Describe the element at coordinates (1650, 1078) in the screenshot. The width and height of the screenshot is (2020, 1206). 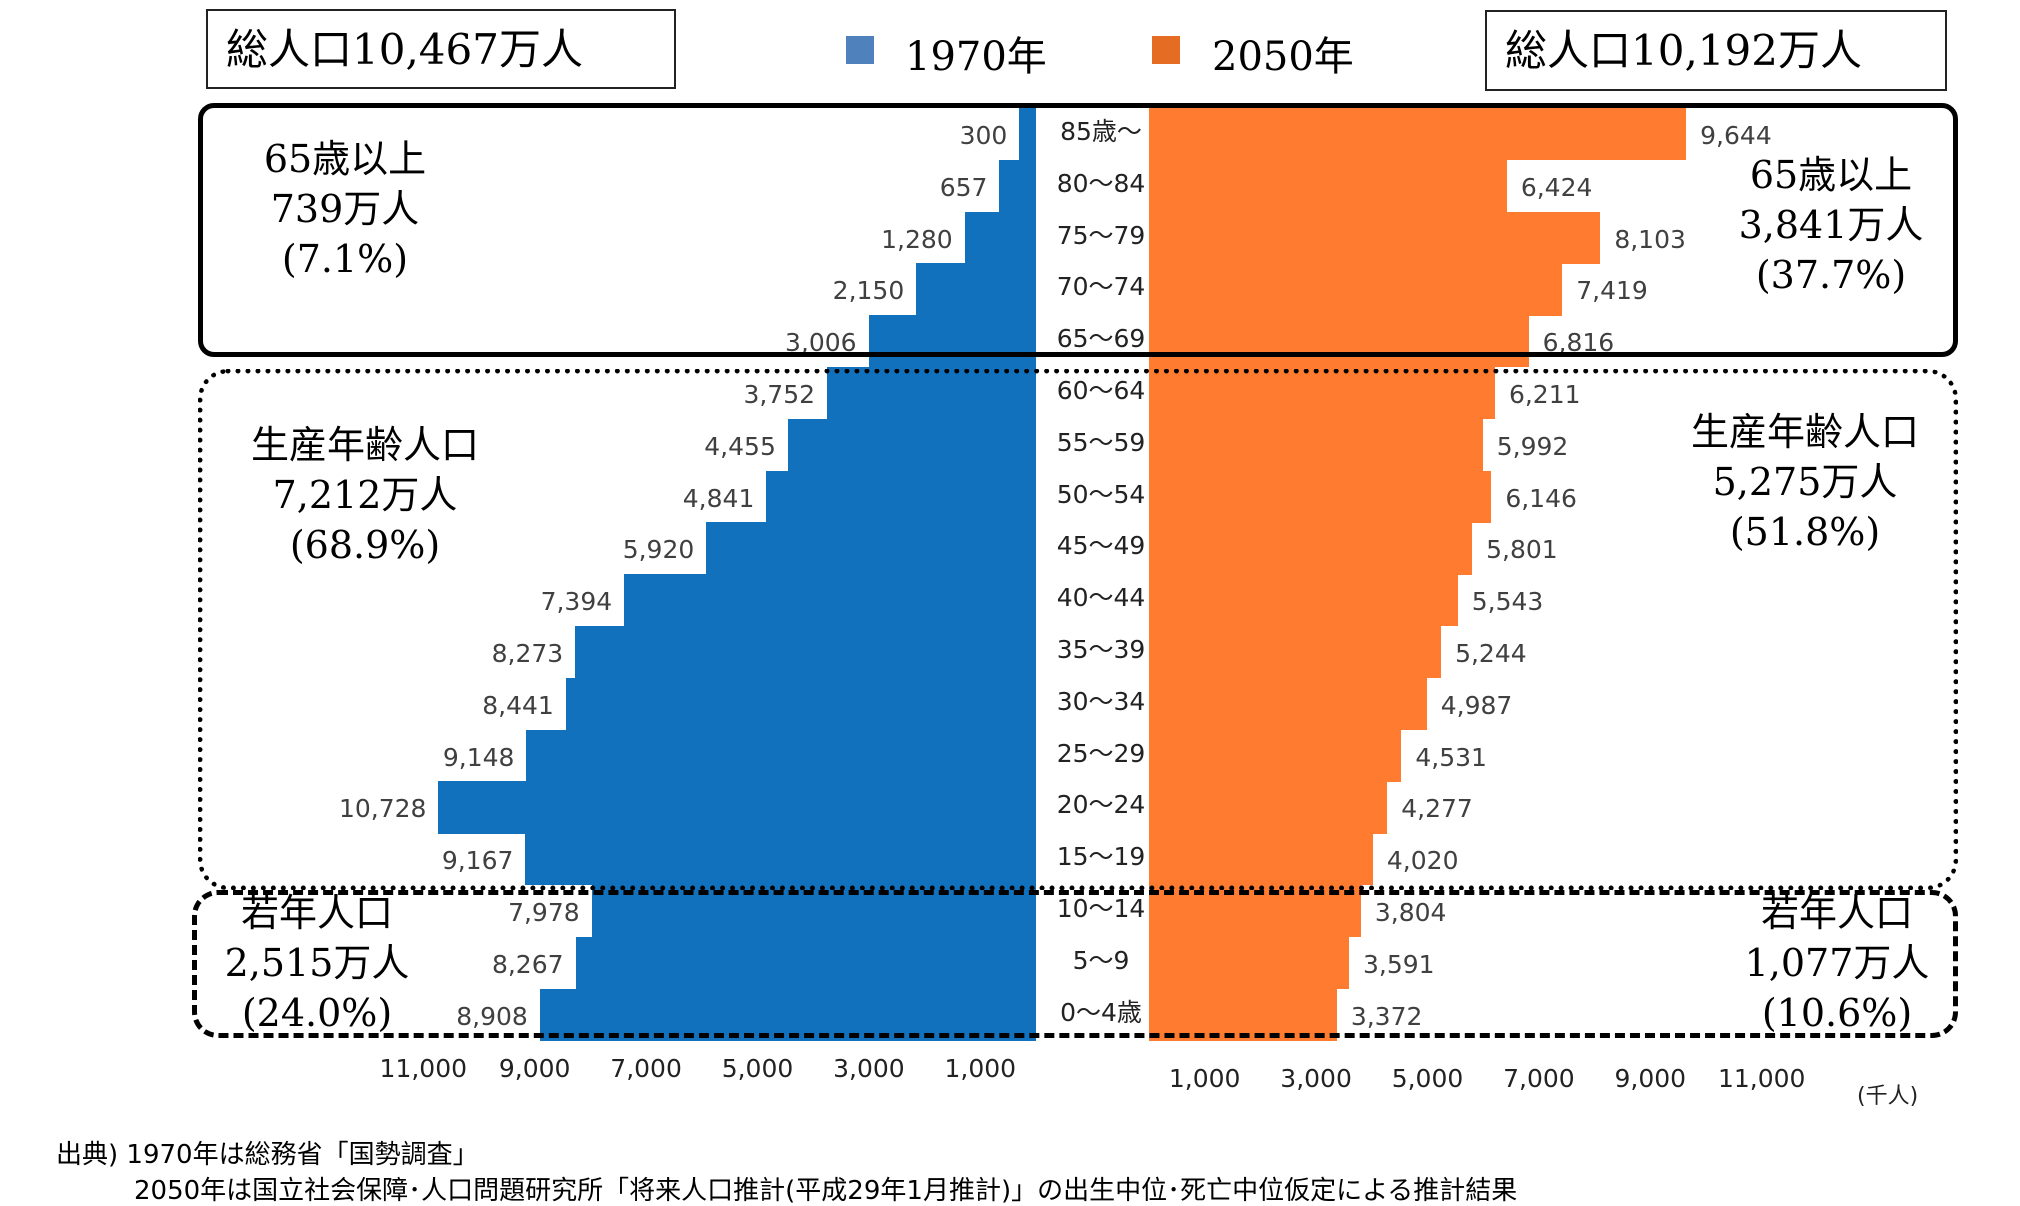
I see `x-tick-right: 9,000` at that location.